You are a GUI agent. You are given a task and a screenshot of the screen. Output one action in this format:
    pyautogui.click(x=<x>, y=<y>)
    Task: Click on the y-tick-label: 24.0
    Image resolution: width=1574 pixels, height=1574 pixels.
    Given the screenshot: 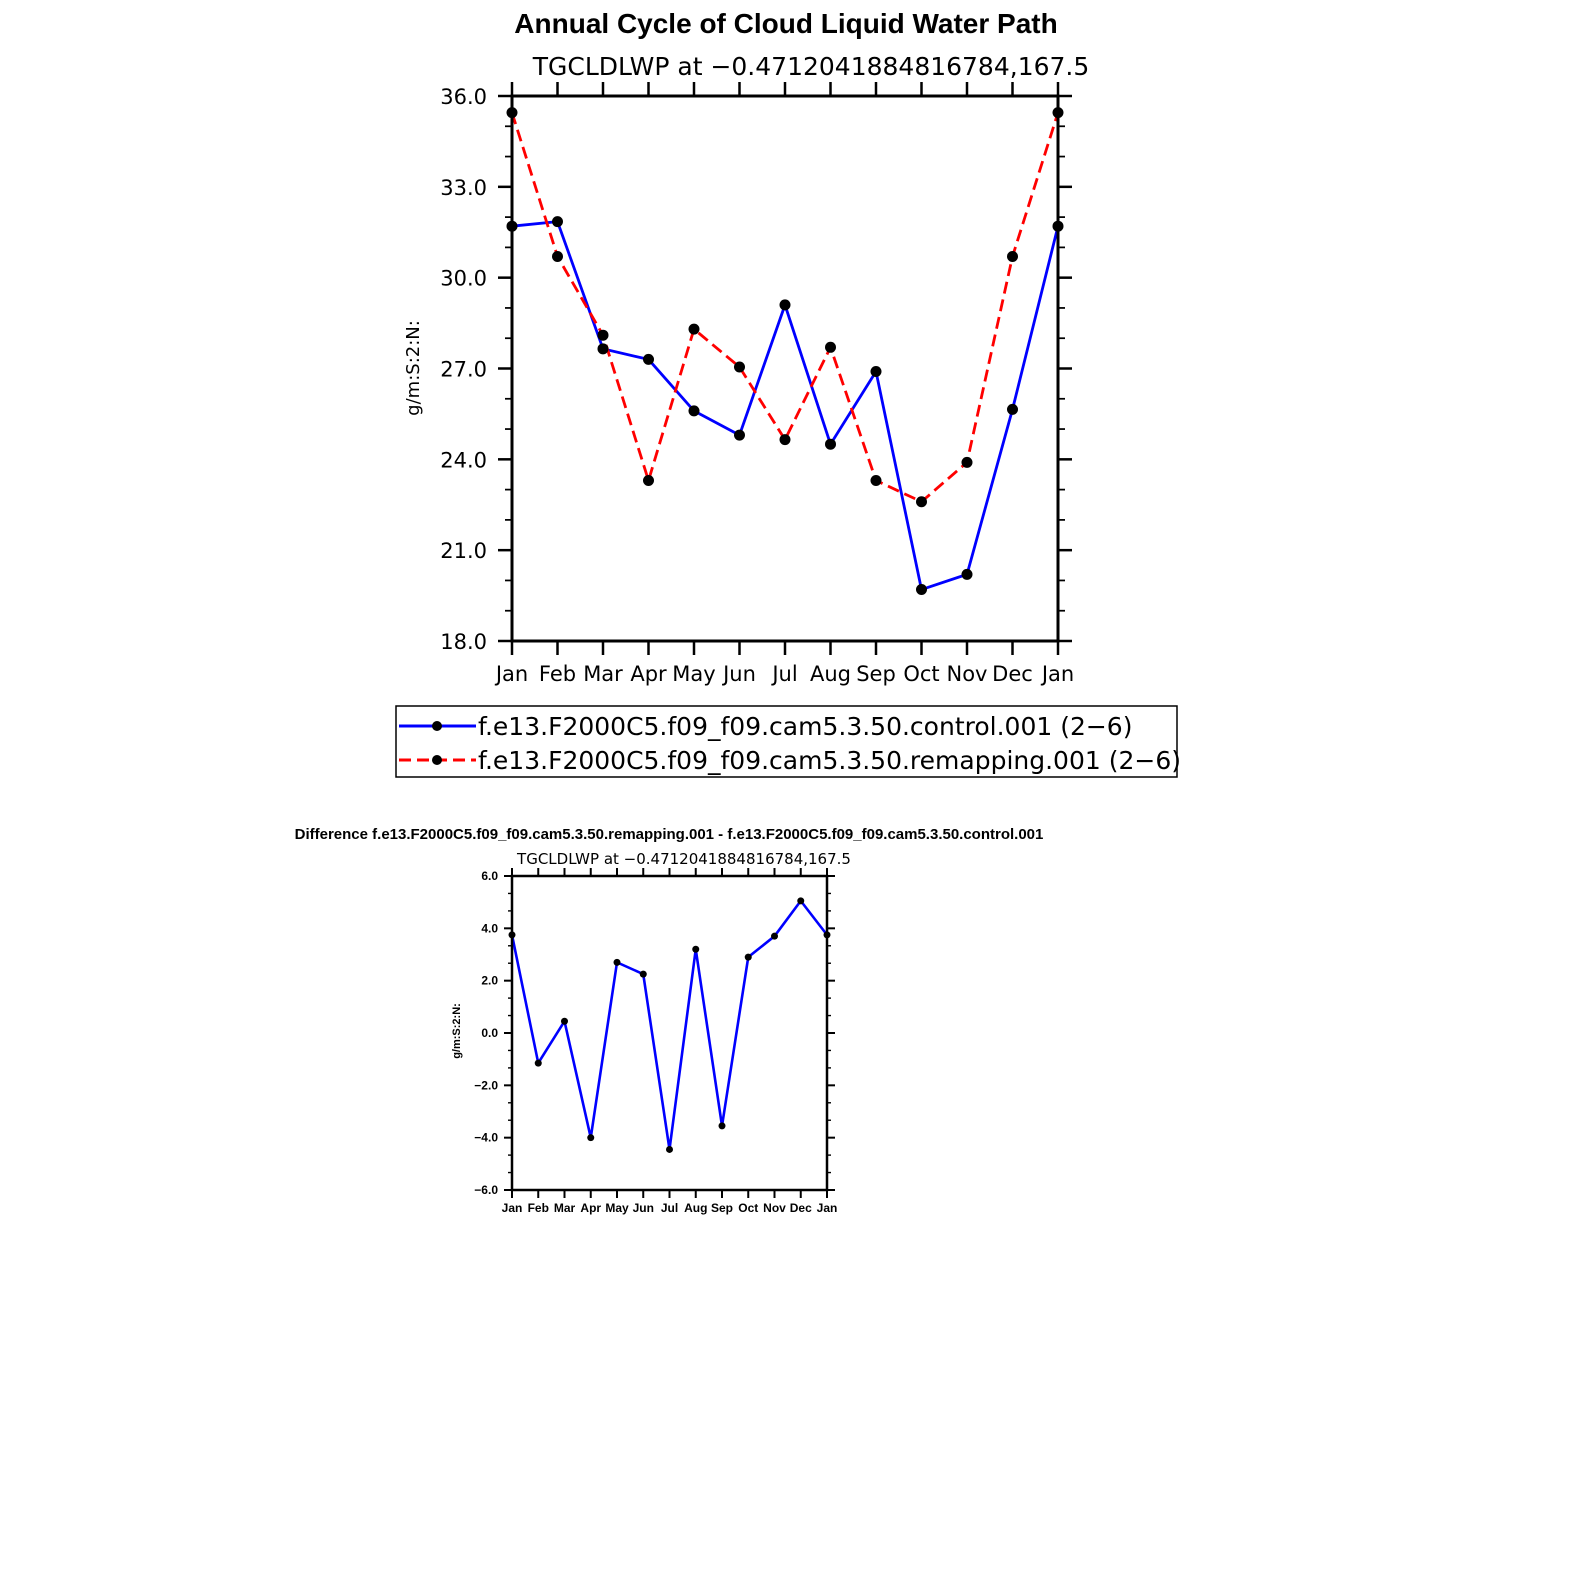 What is the action you would take?
    pyautogui.click(x=463, y=460)
    